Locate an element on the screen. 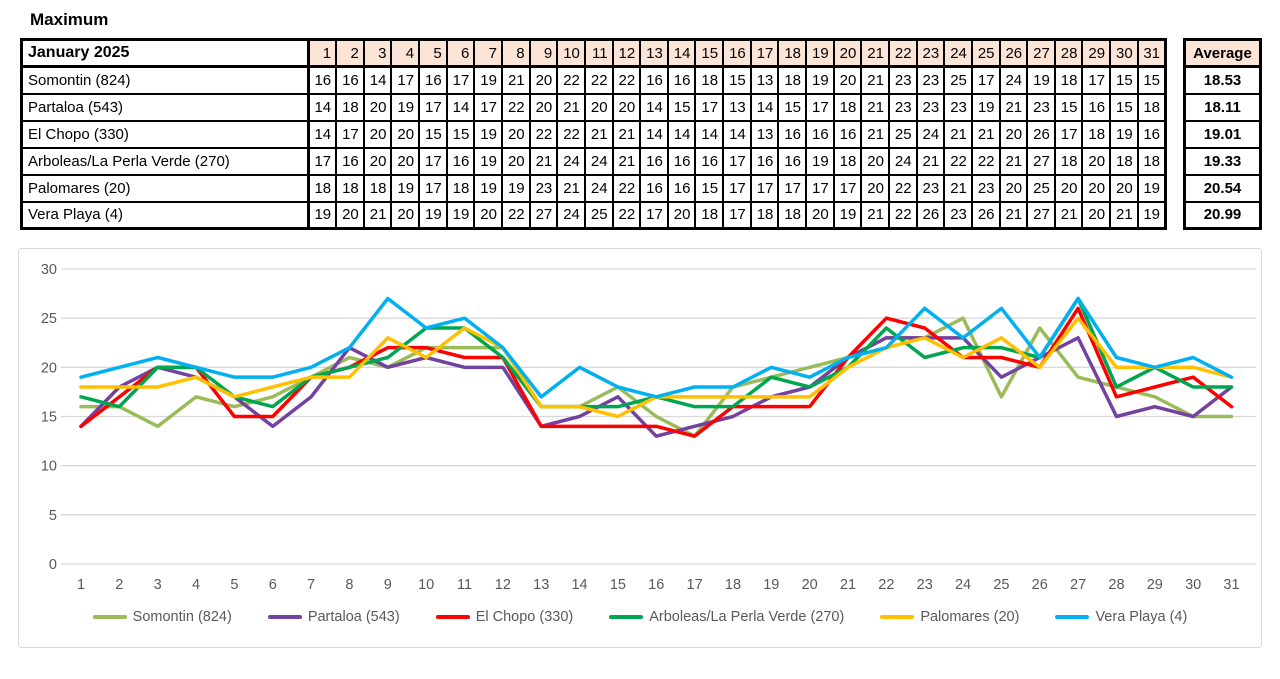 Image resolution: width=1280 pixels, height=679 pixels. y-axis-tick-label: 5 is located at coordinates (53, 516).